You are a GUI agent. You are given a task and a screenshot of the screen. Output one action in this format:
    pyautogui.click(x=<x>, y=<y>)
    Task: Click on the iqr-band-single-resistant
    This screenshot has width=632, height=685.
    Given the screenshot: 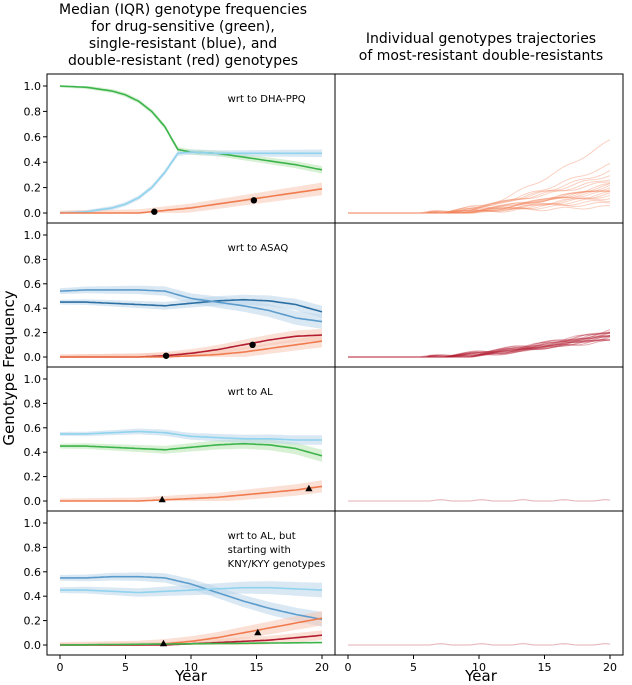 What is the action you would take?
    pyautogui.click(x=191, y=181)
    